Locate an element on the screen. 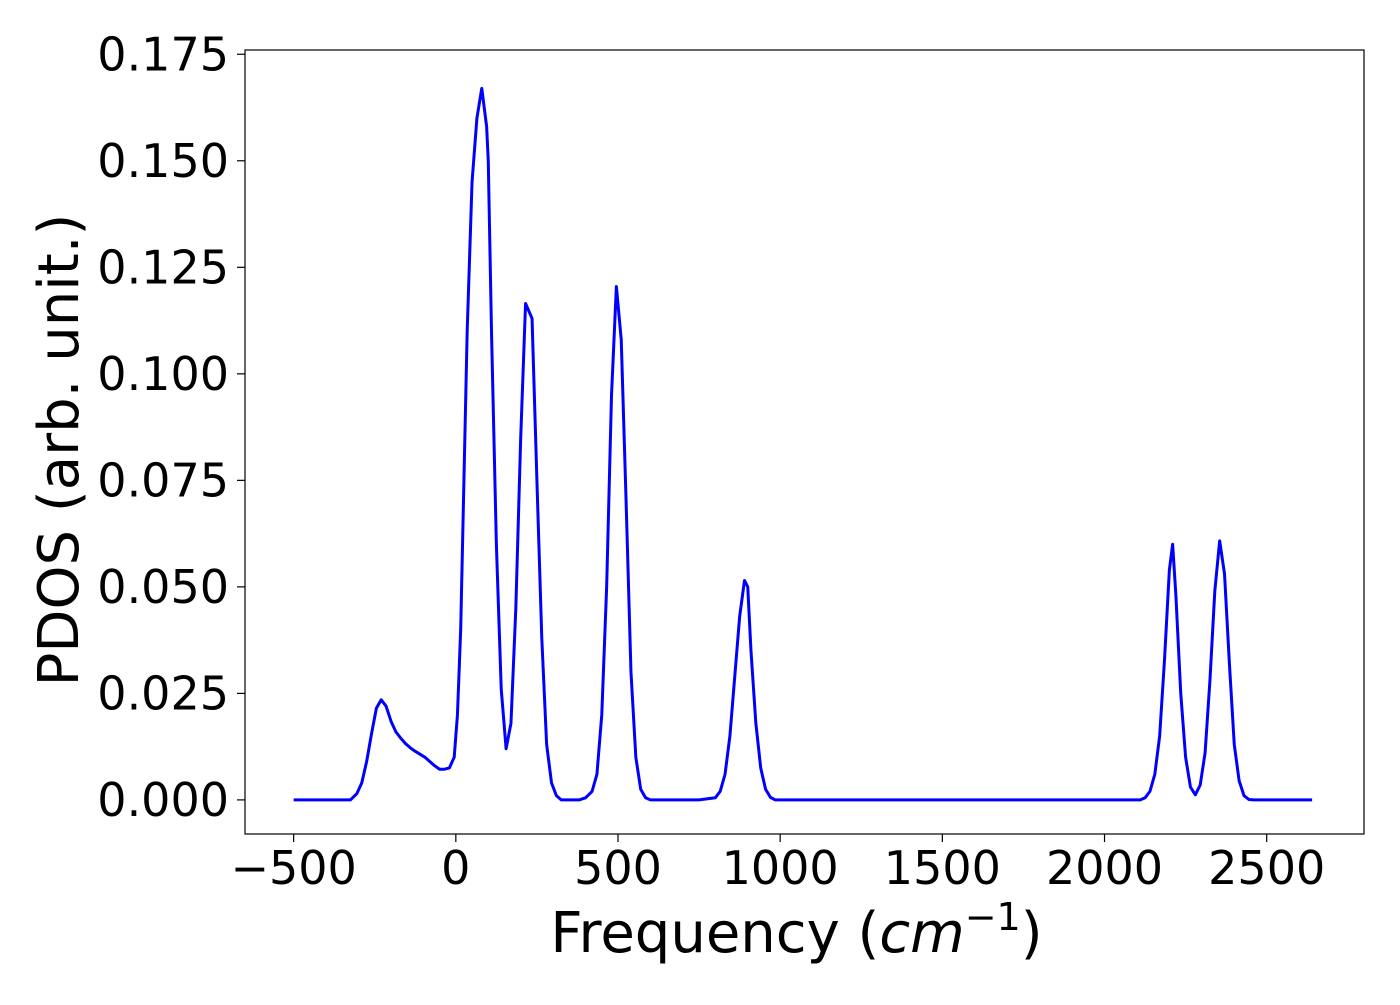  y-axis-ticks: 0.000 0.025 0.050 0.075 0.100 0.125 0.150 0.175 is located at coordinates (171, 427).